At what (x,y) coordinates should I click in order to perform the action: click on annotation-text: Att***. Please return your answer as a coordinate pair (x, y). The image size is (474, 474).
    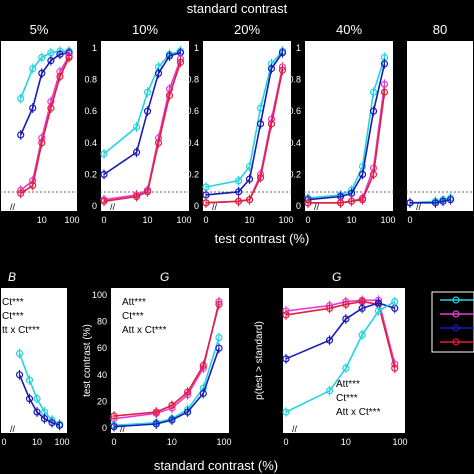
    Looking at the image, I should click on (134, 302).